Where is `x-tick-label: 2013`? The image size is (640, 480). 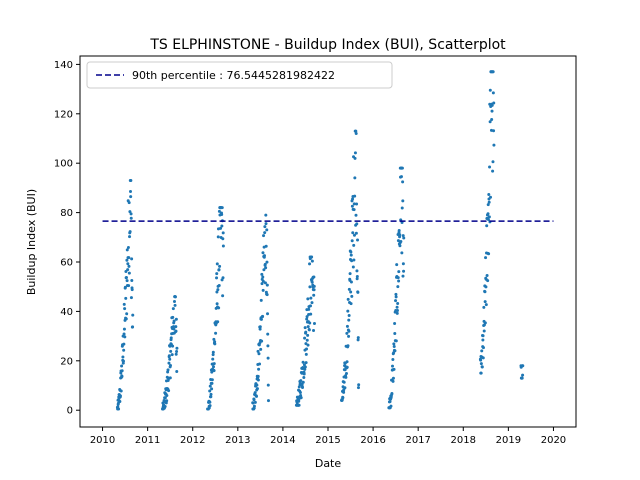 x-tick-label: 2013 is located at coordinates (237, 440).